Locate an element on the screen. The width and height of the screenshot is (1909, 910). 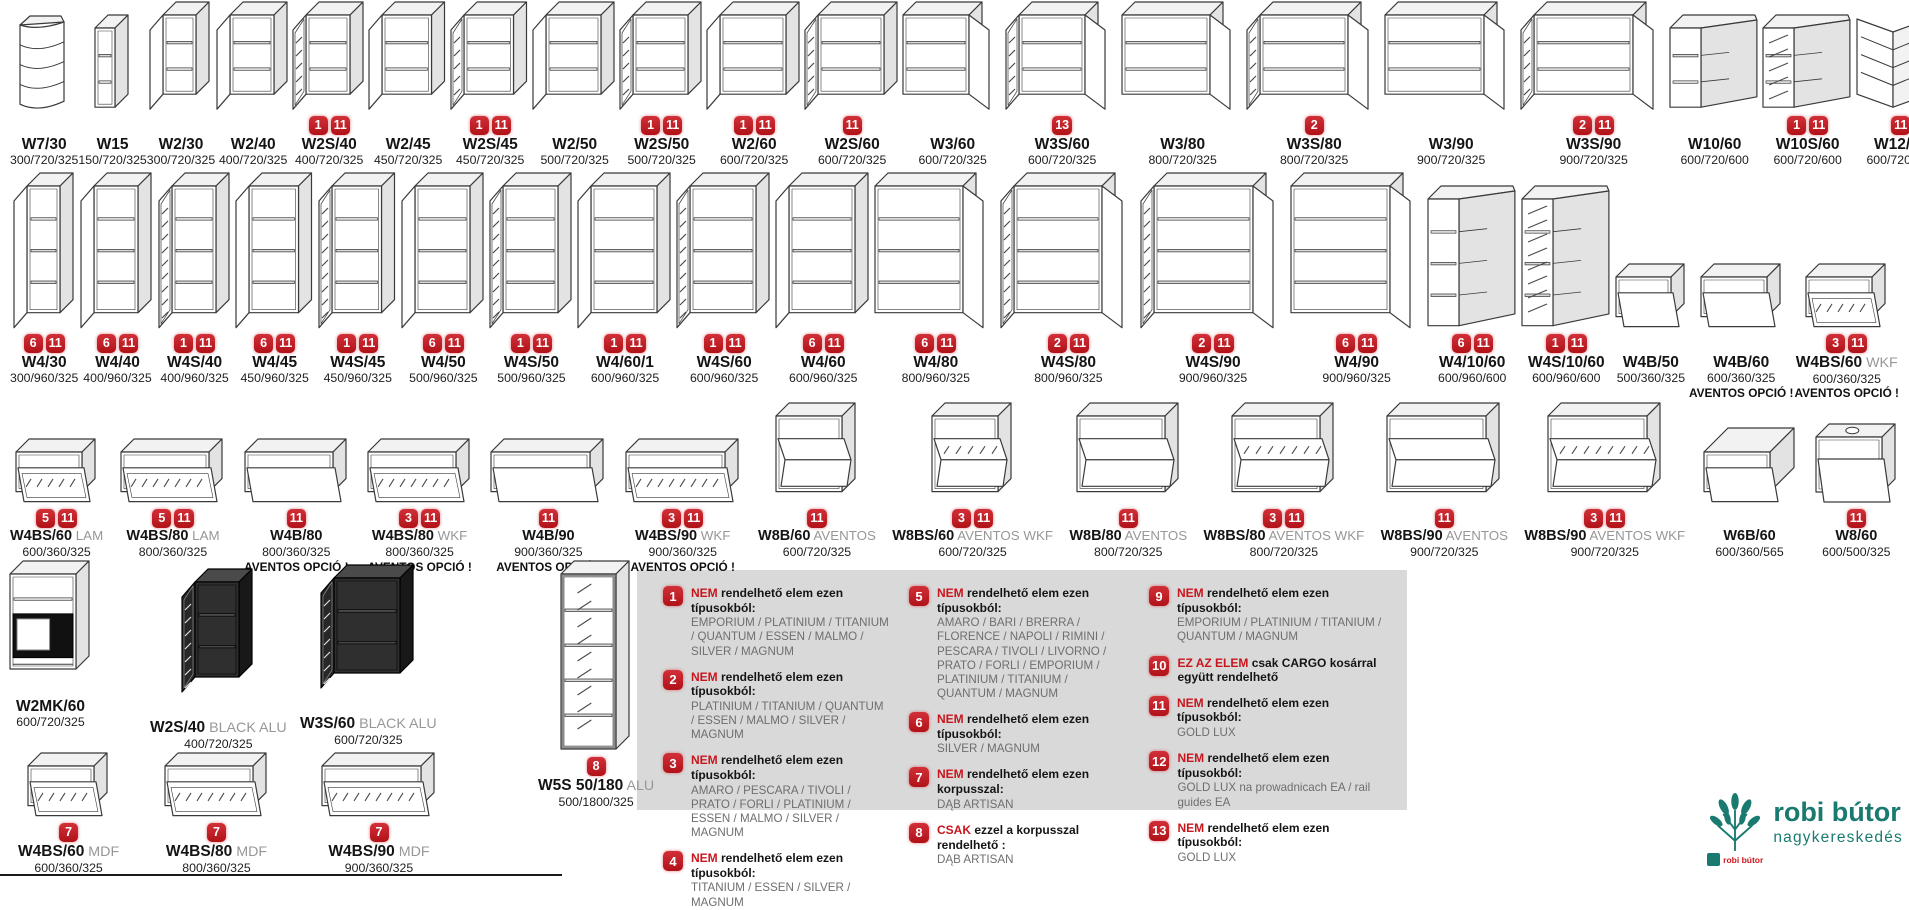
cabinet-label: W8B/80 AVENTOS is located at coordinates (1128, 536).